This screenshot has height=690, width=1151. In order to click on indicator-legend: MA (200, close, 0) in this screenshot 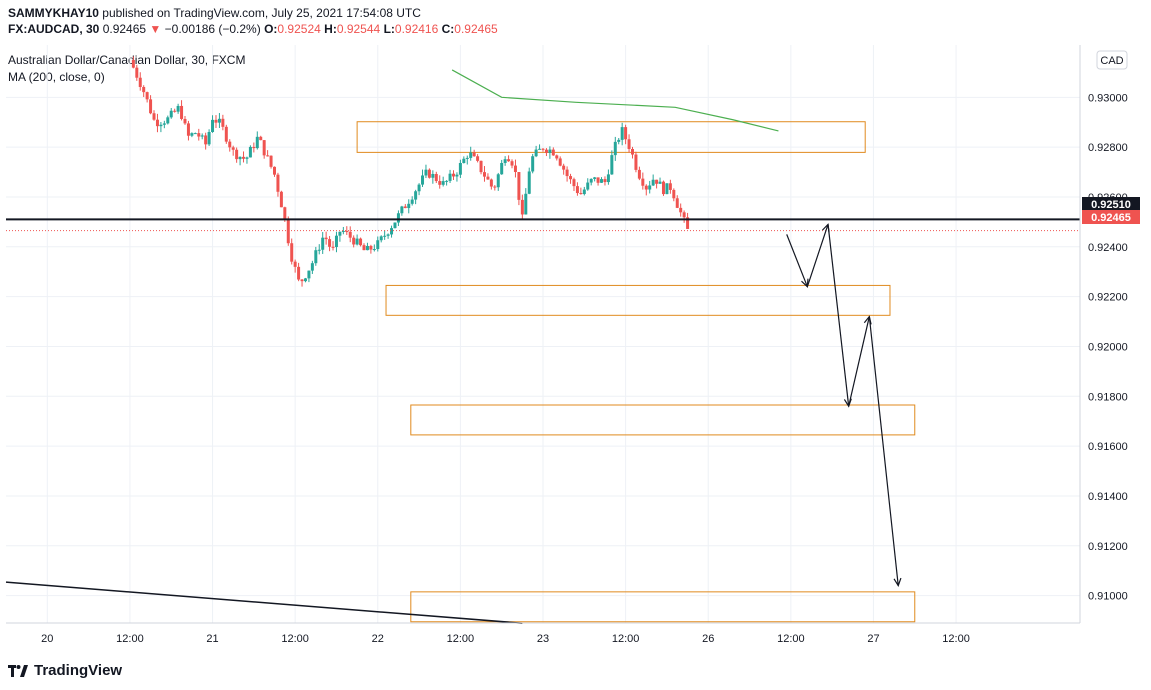, I will do `click(56, 77)`.